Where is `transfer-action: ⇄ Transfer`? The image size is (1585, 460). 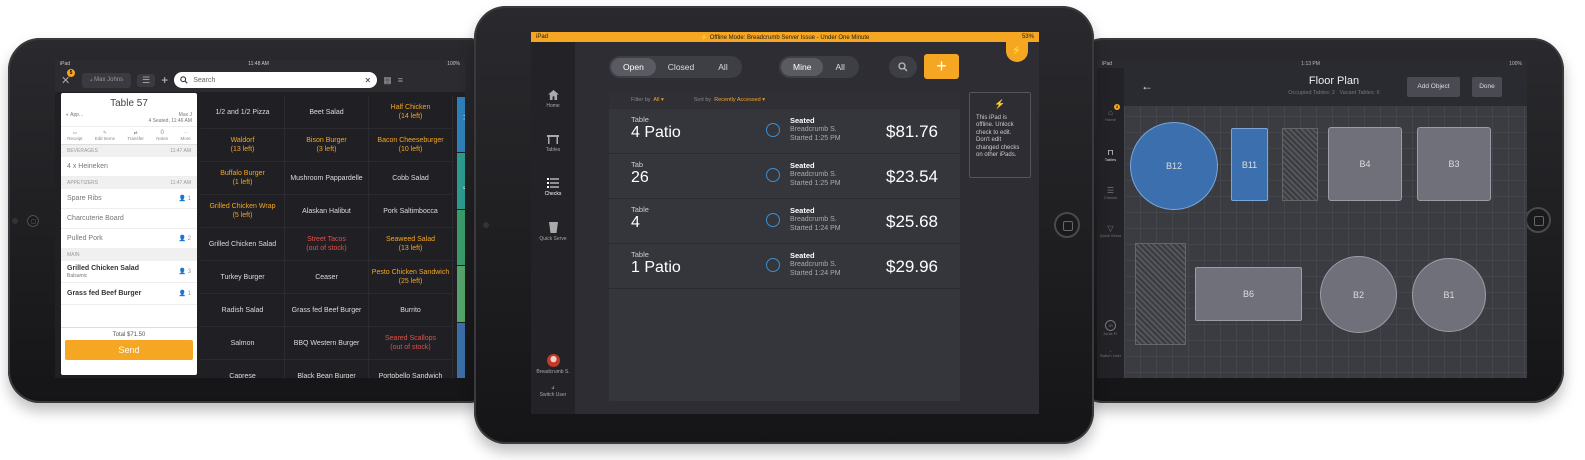 transfer-action: ⇄ Transfer is located at coordinates (135, 135).